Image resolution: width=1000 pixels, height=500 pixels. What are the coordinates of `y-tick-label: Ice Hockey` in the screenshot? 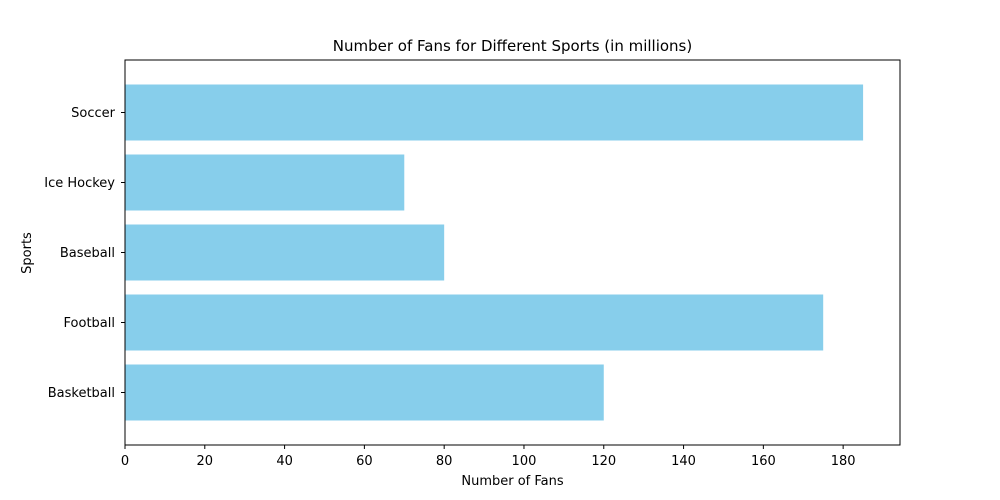 It's located at (79, 183).